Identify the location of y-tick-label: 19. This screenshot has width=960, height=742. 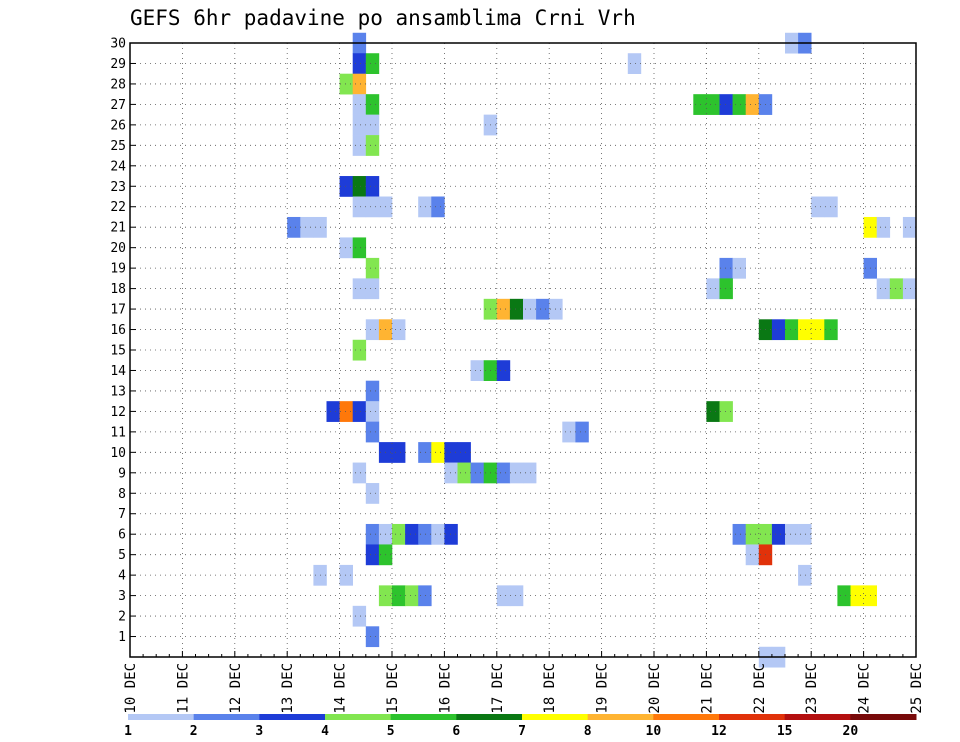
(118, 269).